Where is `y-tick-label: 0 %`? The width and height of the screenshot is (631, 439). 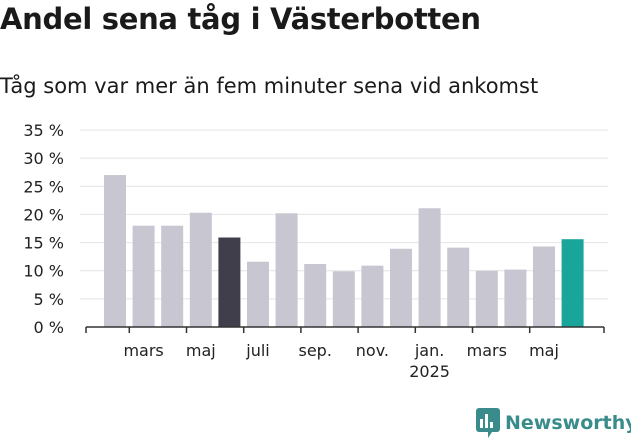
y-tick-label: 0 % is located at coordinates (49, 327).